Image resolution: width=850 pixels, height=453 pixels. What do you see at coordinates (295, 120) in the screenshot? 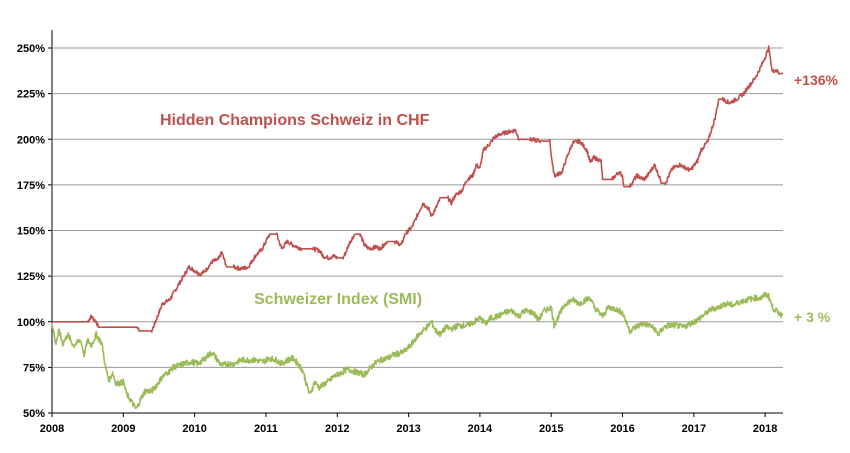
I see `series-label-hidden-champions: Hidden Champions Schweiz in CHF` at bounding box center [295, 120].